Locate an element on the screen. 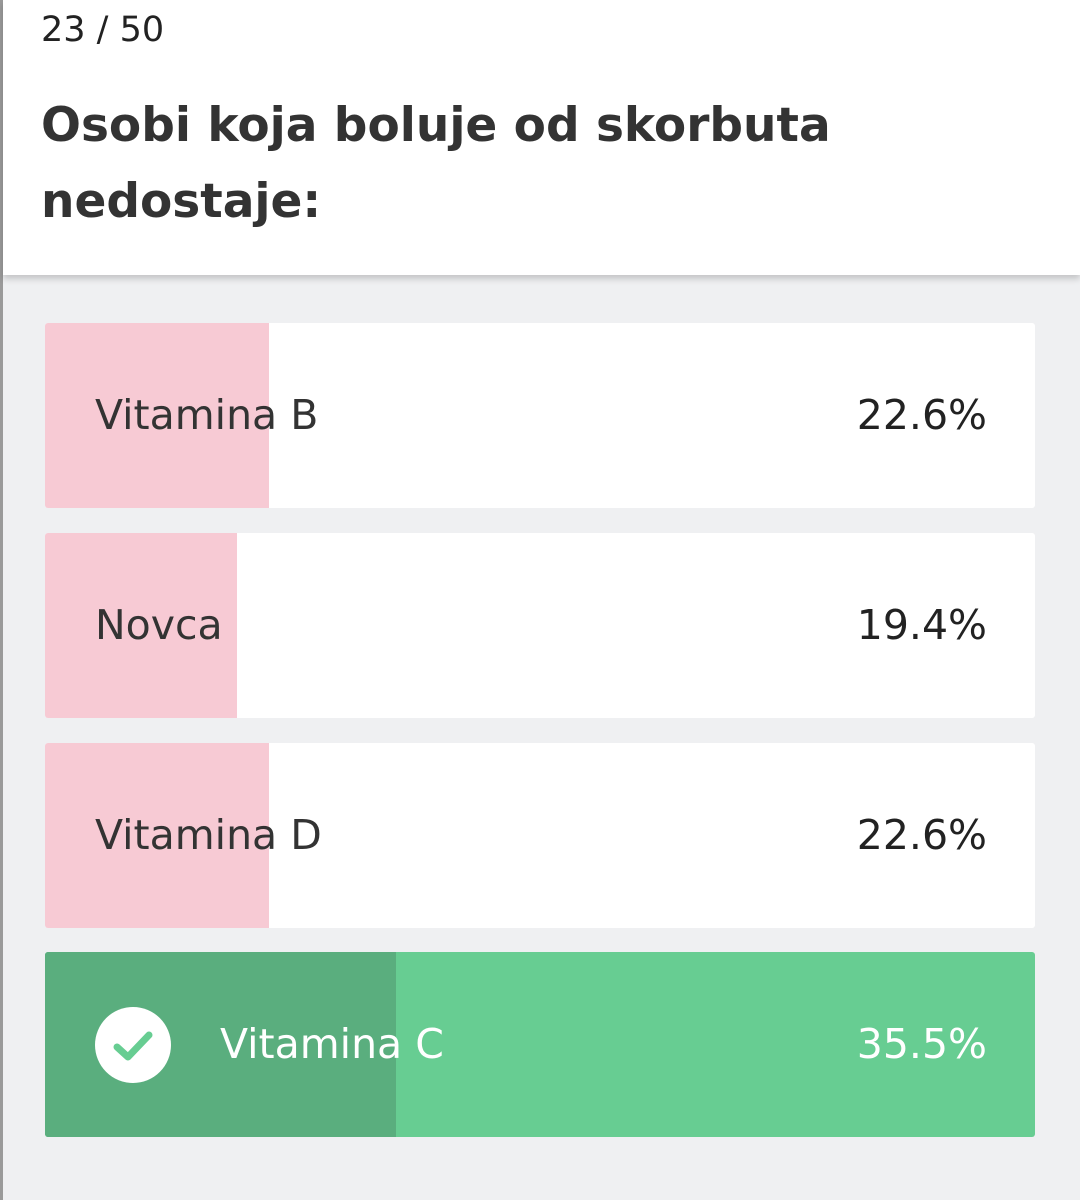 The image size is (1080, 1200). answer-label: Vitamina C is located at coordinates (332, 1044).